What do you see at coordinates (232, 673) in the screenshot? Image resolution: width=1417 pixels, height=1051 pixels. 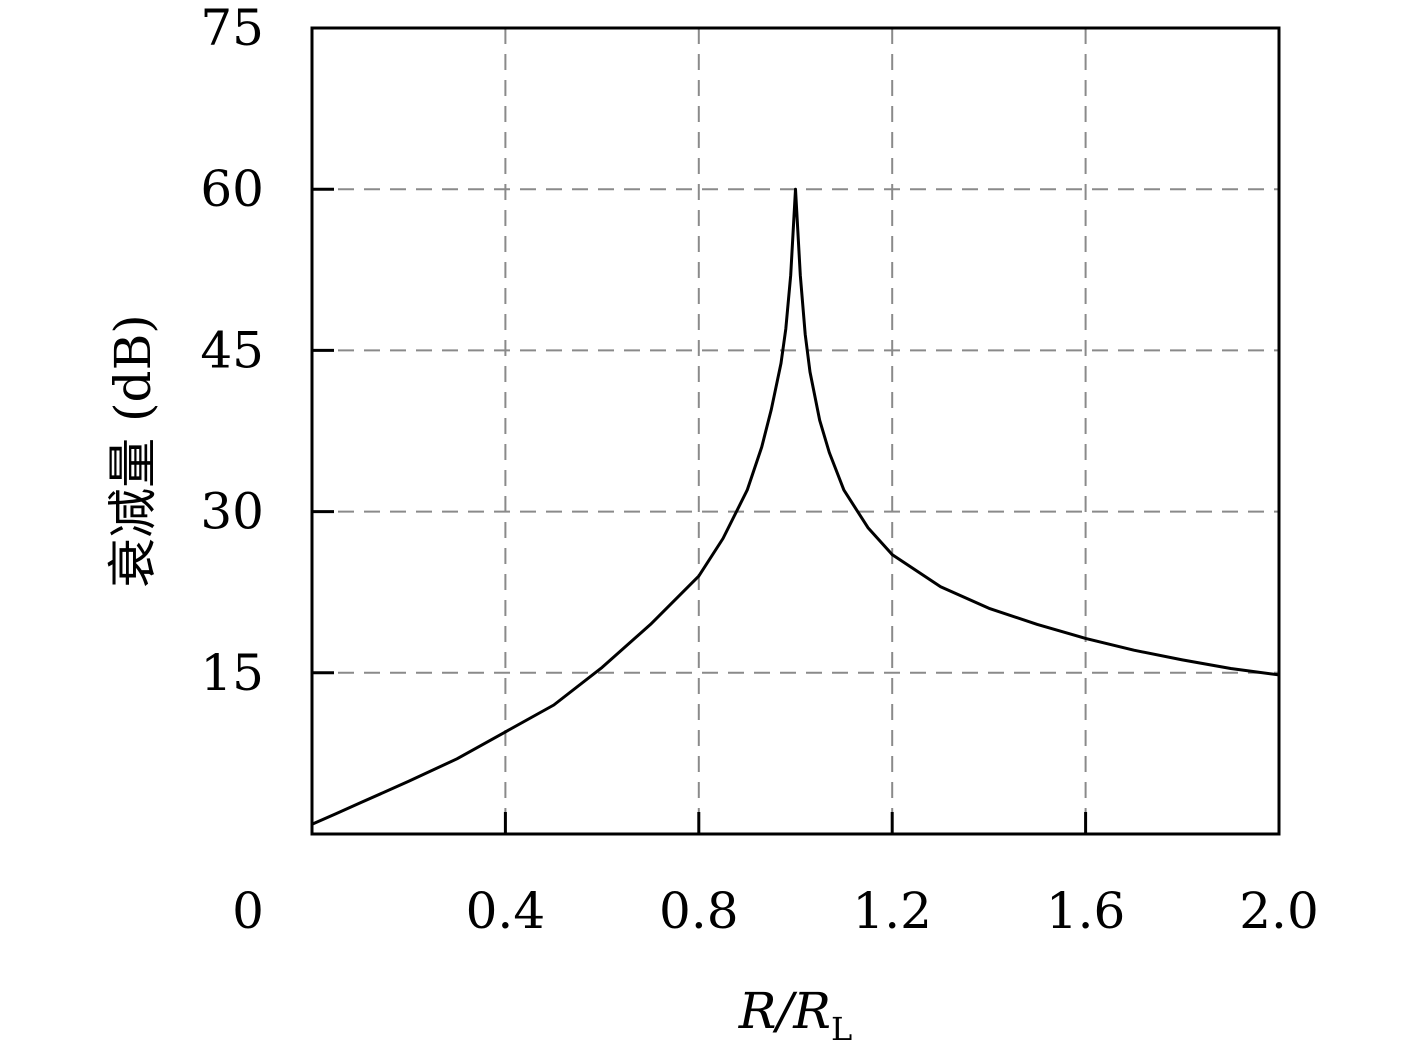 I see `y-tick-label: 15` at bounding box center [232, 673].